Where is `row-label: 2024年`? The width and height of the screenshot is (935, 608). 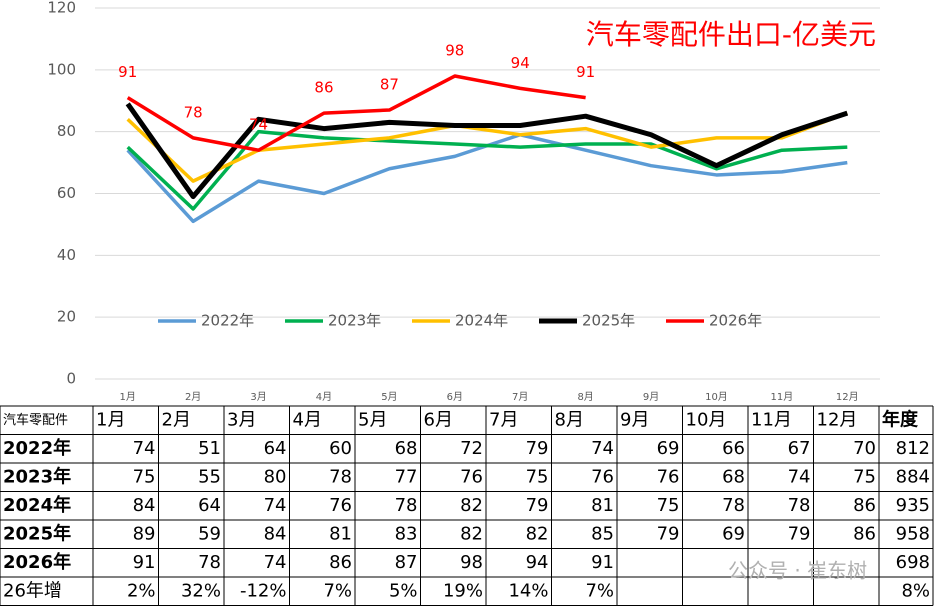
row-label: 2024年 is located at coordinates (37, 505).